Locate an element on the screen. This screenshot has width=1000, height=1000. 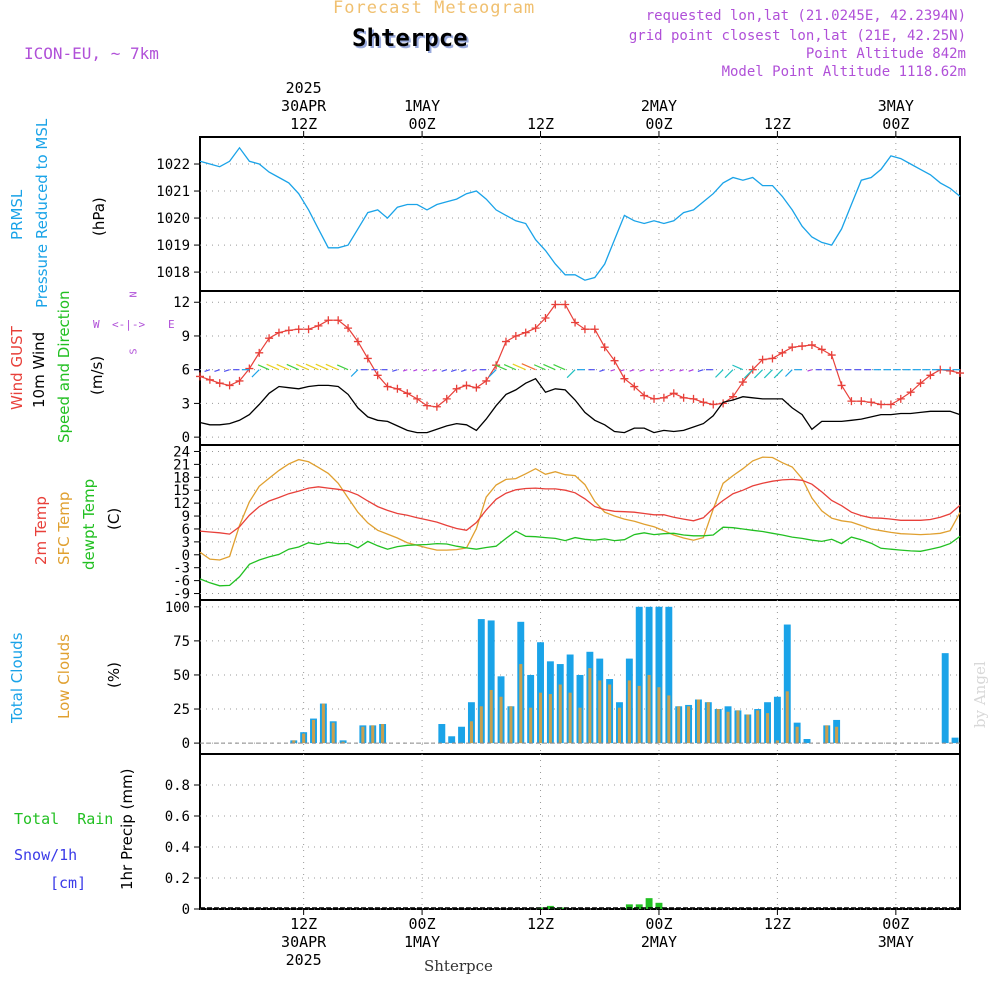
wind-gust-line is located at coordinates (580, 355).